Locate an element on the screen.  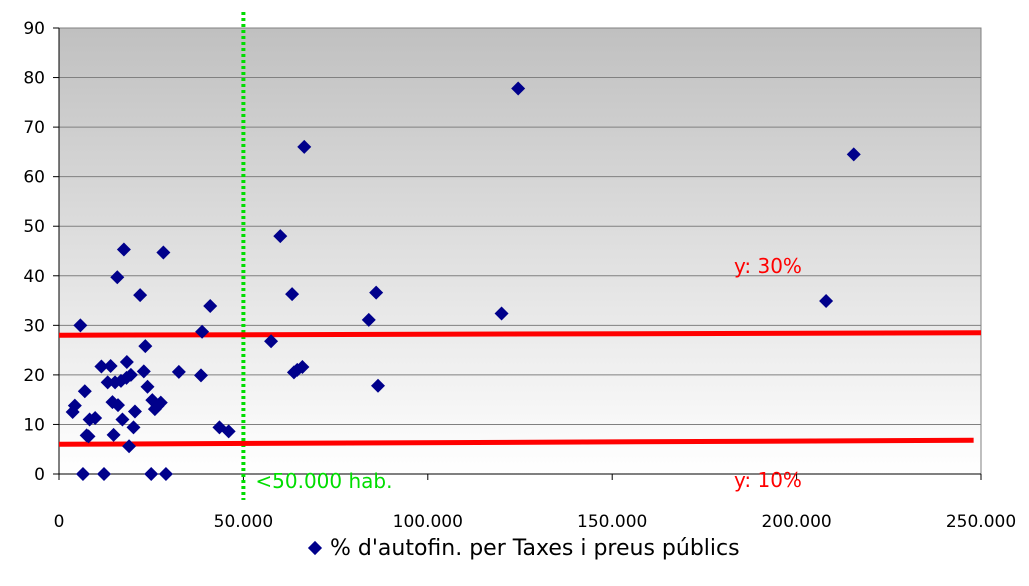
x-tick-label: 150.000 is located at coordinates (612, 522).